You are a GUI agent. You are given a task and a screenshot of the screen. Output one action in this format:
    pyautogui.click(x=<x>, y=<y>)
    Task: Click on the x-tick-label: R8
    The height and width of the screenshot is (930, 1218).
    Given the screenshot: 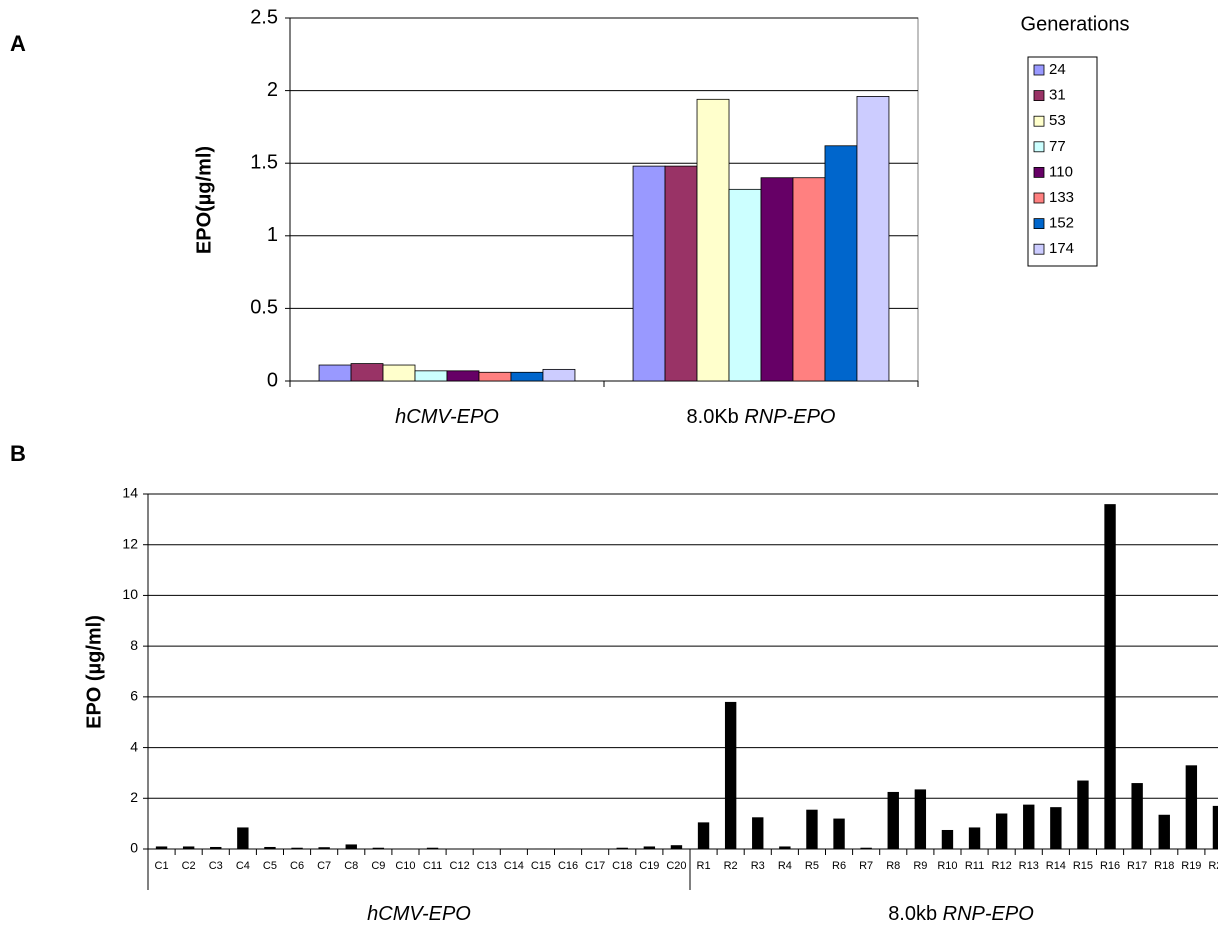 What is the action you would take?
    pyautogui.click(x=893, y=866)
    